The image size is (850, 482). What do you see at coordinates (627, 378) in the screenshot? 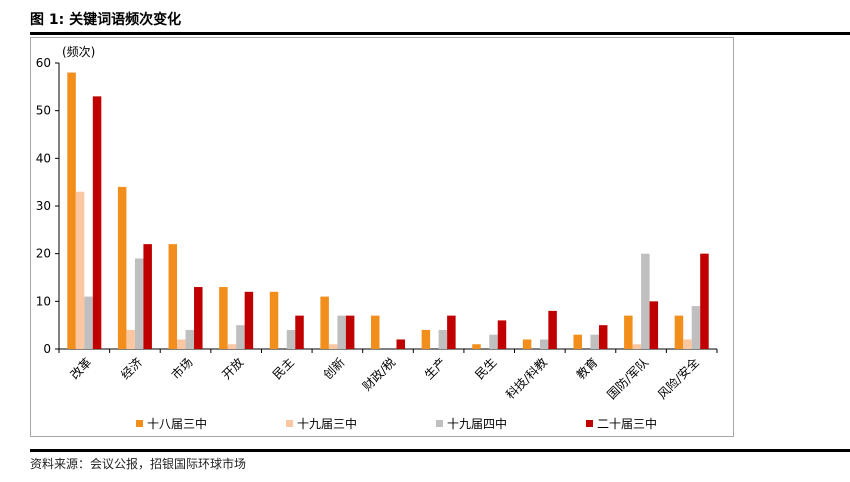
I see `category-label: 国防/军队` at bounding box center [627, 378].